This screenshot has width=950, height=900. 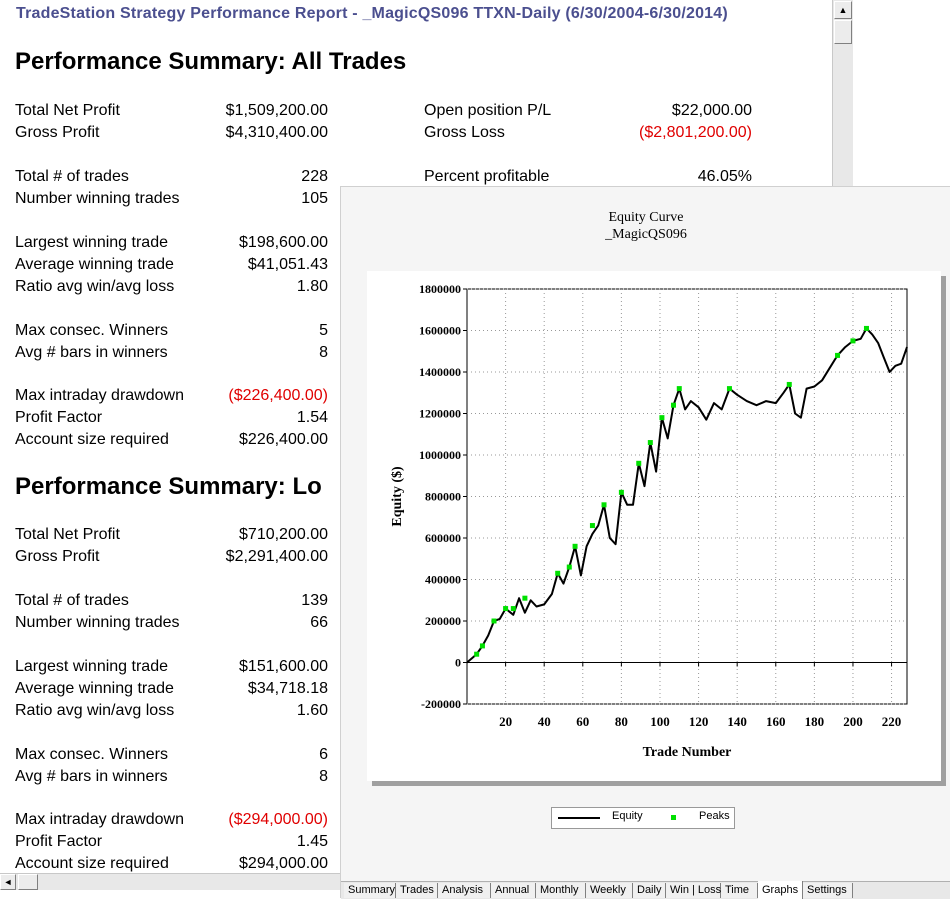 What do you see at coordinates (370, 890) in the screenshot?
I see `tab-summary: Summary` at bounding box center [370, 890].